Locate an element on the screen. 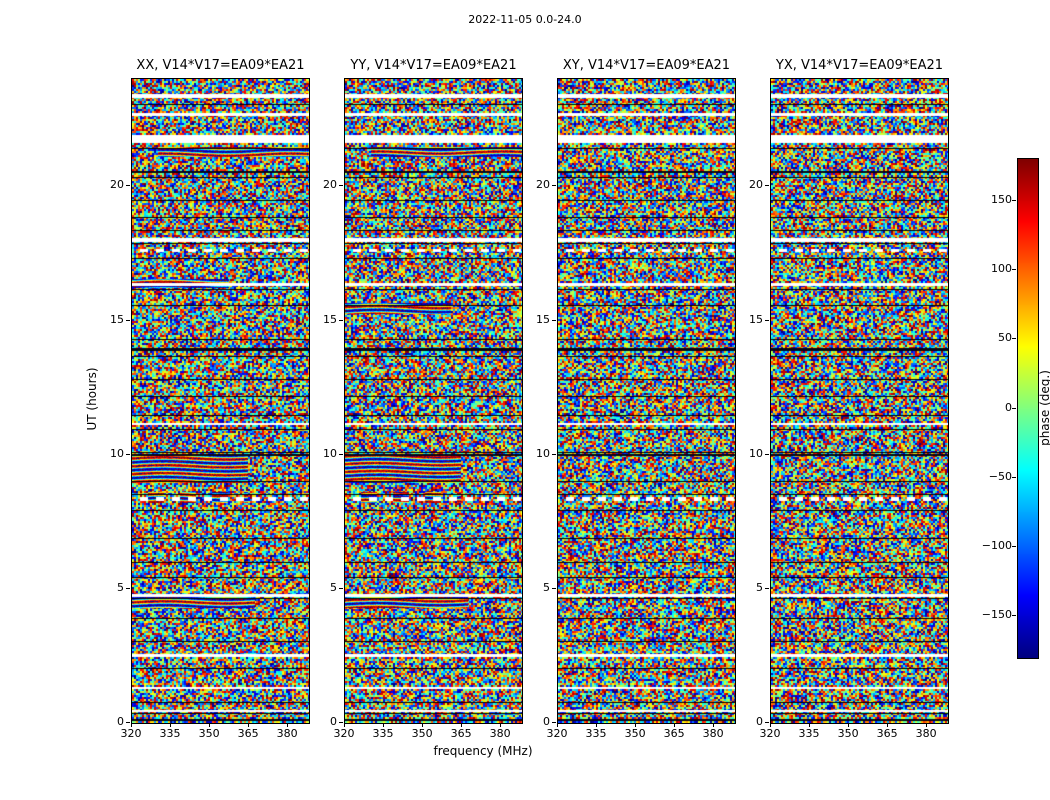 This screenshot has height=800, width=1050. y-axis-label: UT (hours) is located at coordinates (92, 399).